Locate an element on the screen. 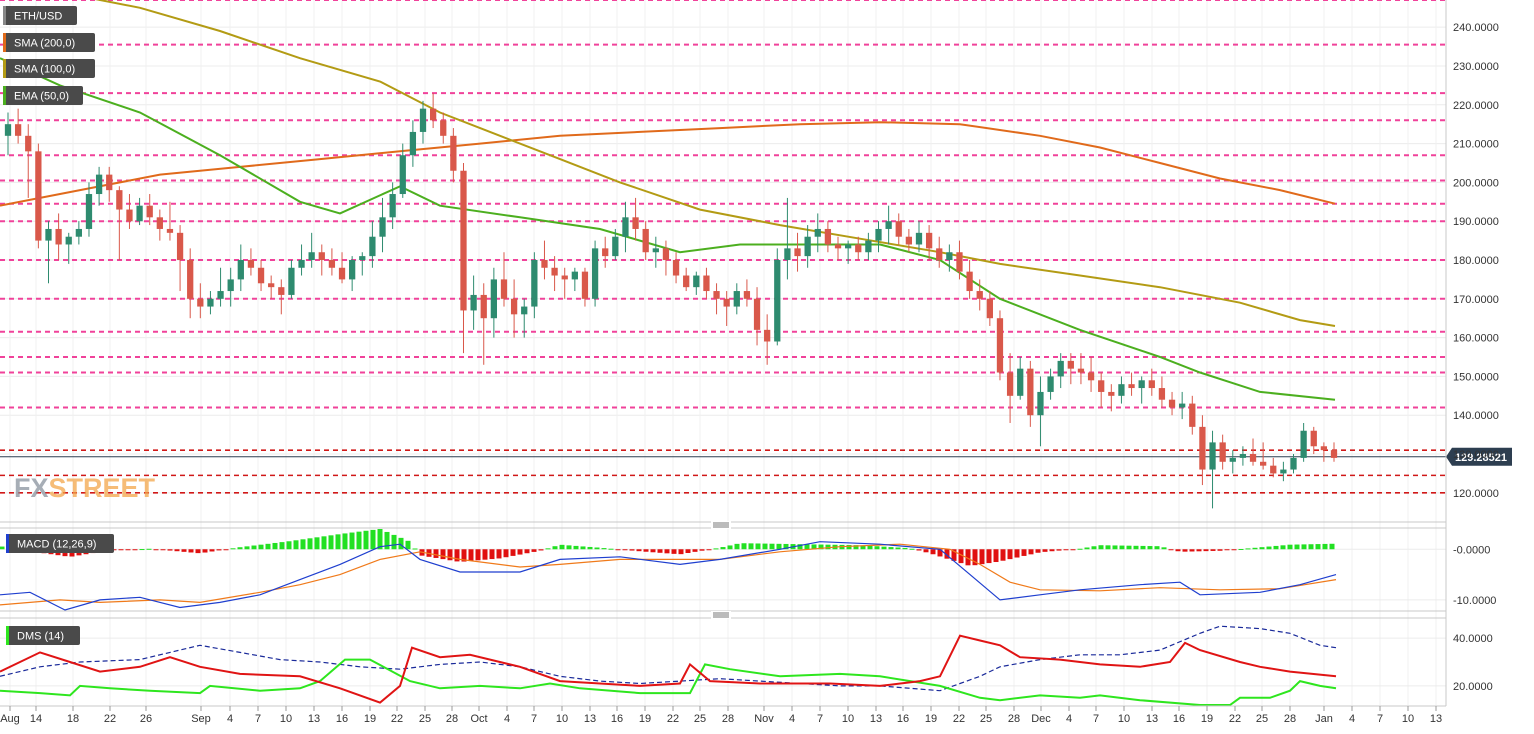  macd-tick-label: -10.0000 is located at coordinates (1474, 601).